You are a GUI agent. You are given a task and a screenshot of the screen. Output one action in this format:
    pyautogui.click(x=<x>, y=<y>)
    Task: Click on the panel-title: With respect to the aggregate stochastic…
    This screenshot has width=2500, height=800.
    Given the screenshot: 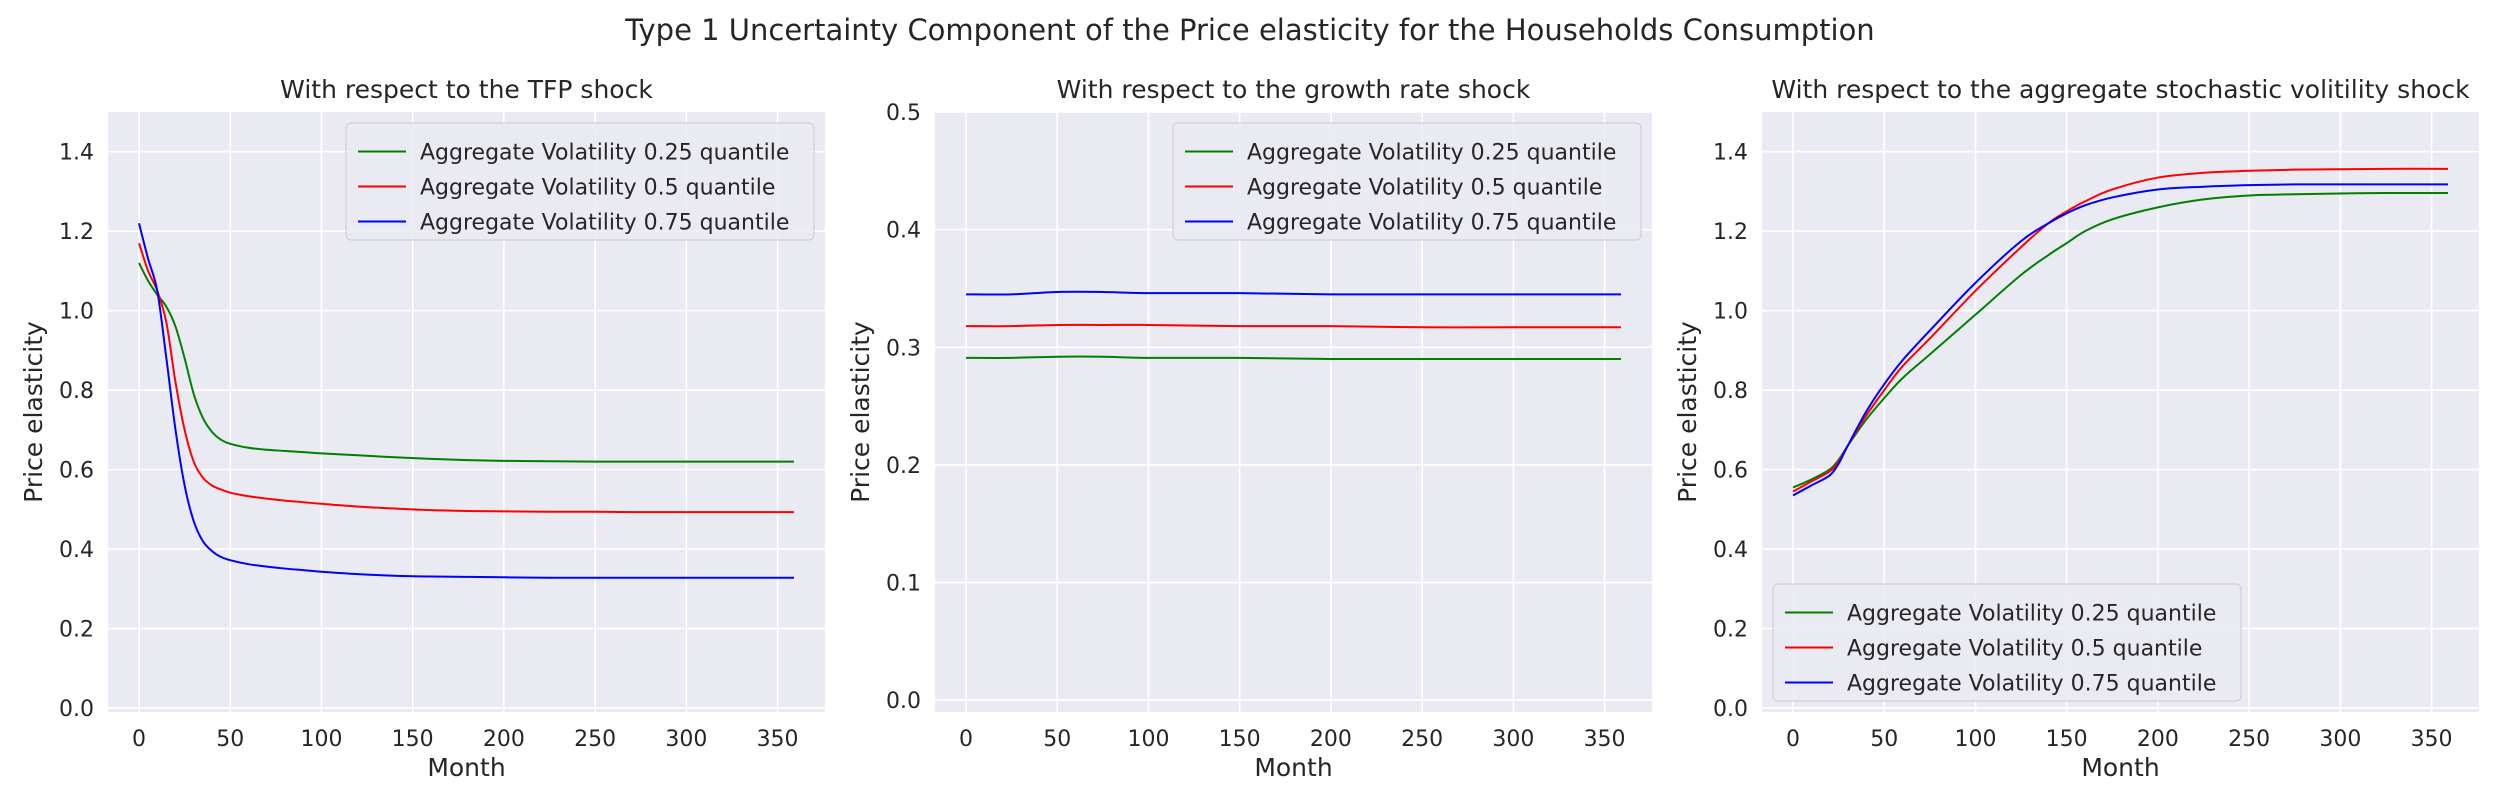 What is the action you would take?
    pyautogui.click(x=2120, y=89)
    